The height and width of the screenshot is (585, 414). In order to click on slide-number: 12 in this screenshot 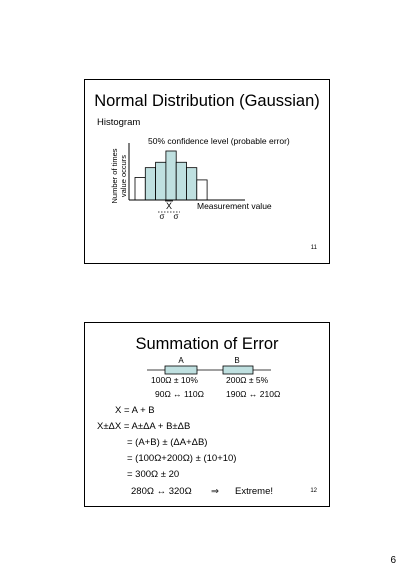, I will do `click(313, 491)`.